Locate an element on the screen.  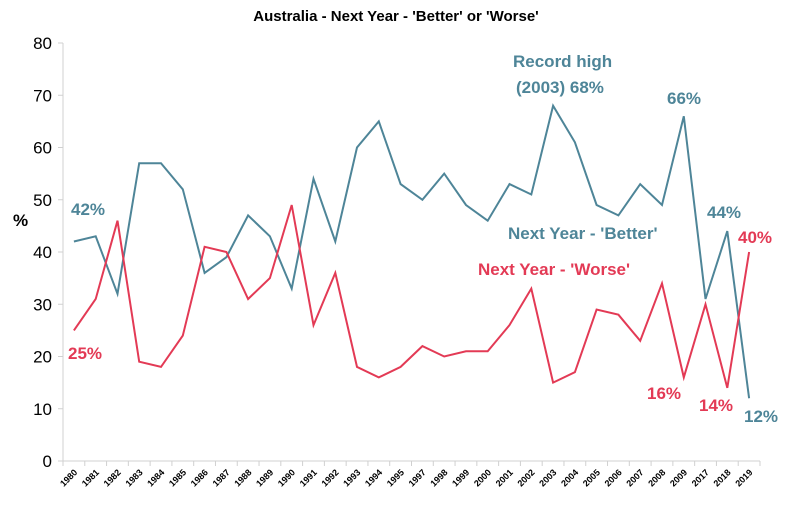
x-tick-label: 2006 is located at coordinates (613, 477).